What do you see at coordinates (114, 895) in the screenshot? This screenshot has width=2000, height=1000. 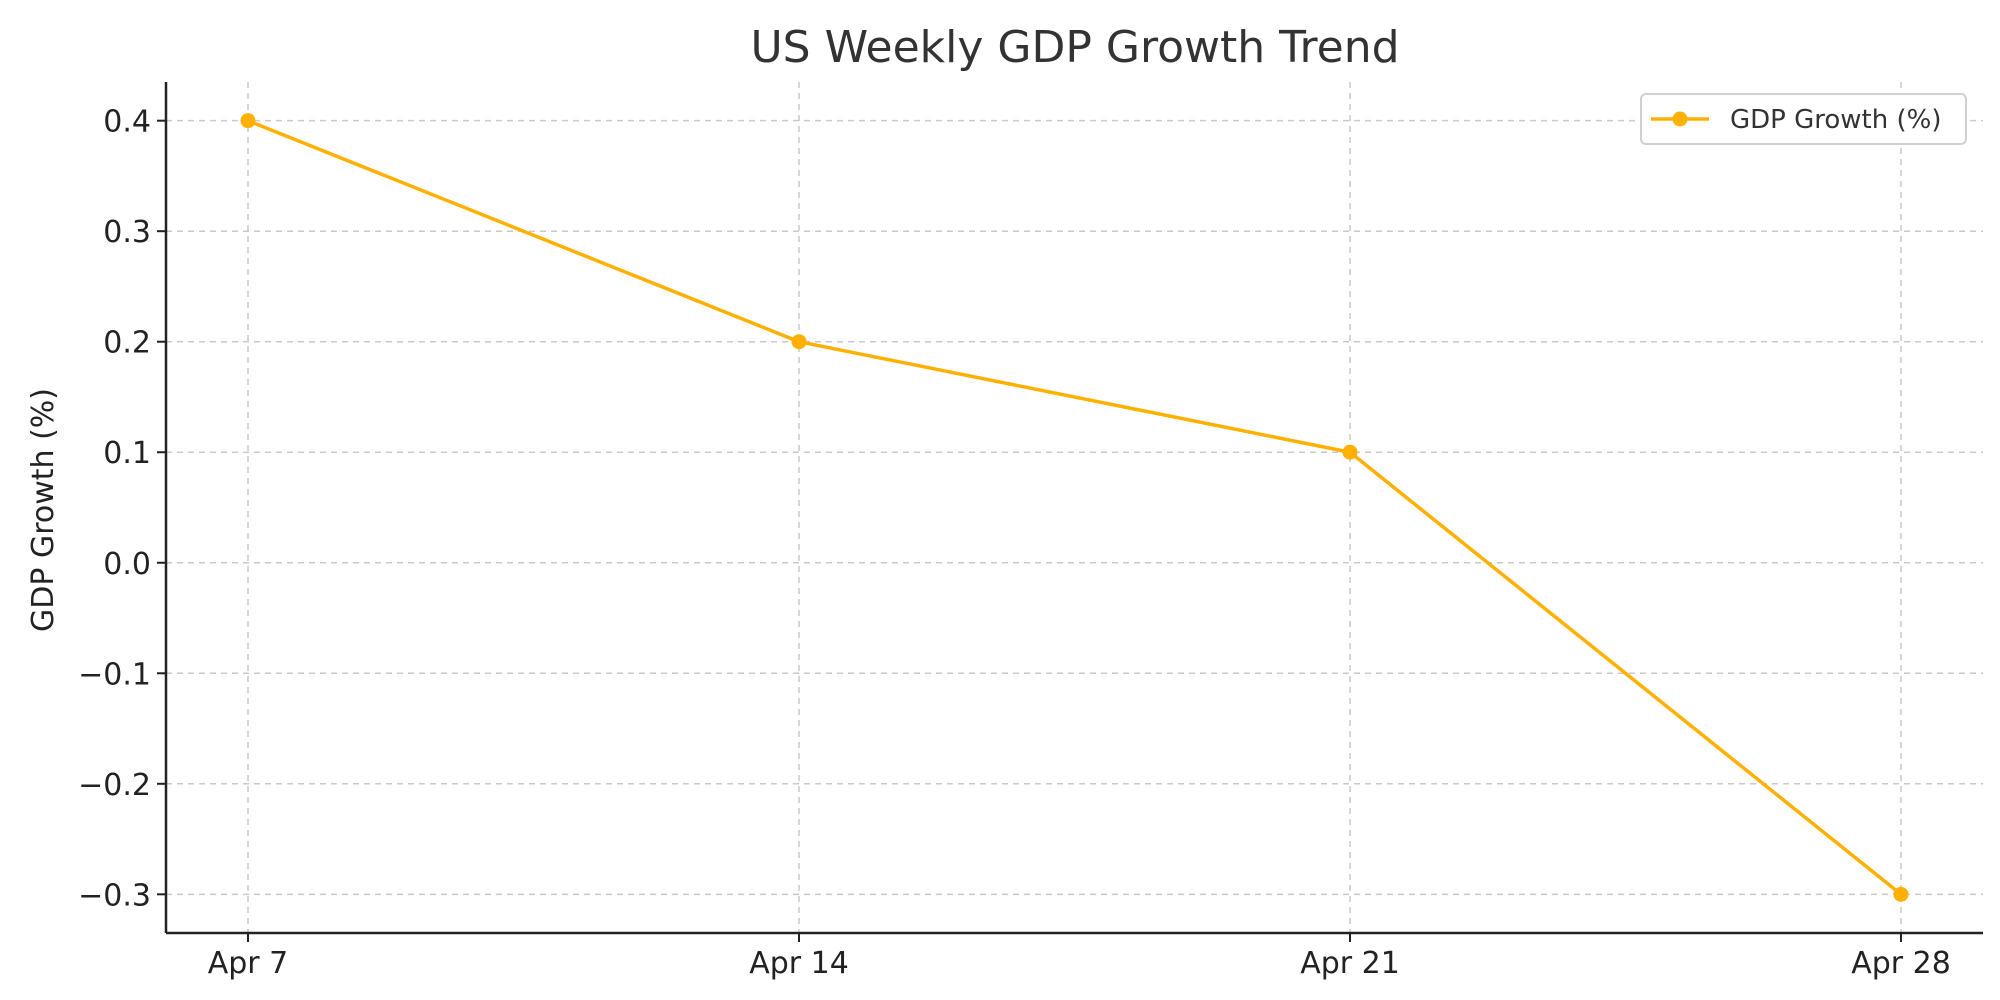 I see `y-tick-label: −0.3` at bounding box center [114, 895].